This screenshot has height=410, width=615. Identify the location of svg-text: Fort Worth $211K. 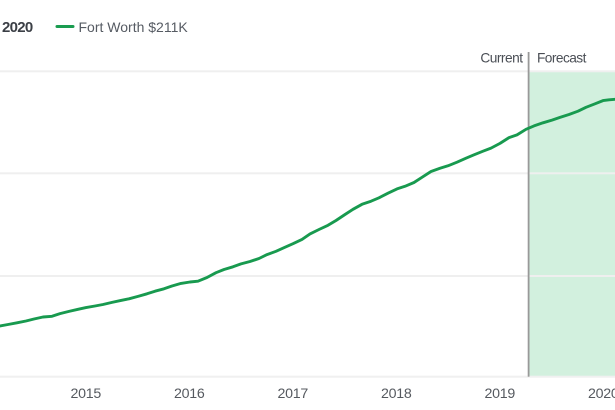
(134, 27).